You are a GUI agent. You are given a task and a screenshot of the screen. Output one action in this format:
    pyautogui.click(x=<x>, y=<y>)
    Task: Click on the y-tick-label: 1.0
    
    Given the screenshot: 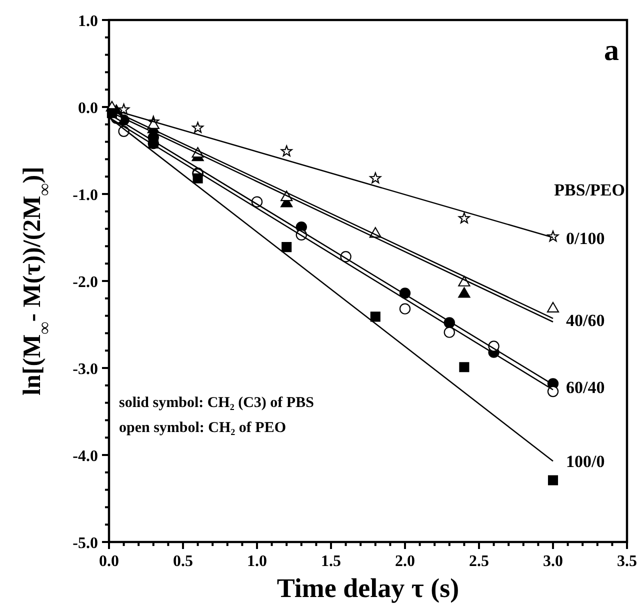 What is the action you would take?
    pyautogui.click(x=88, y=21)
    